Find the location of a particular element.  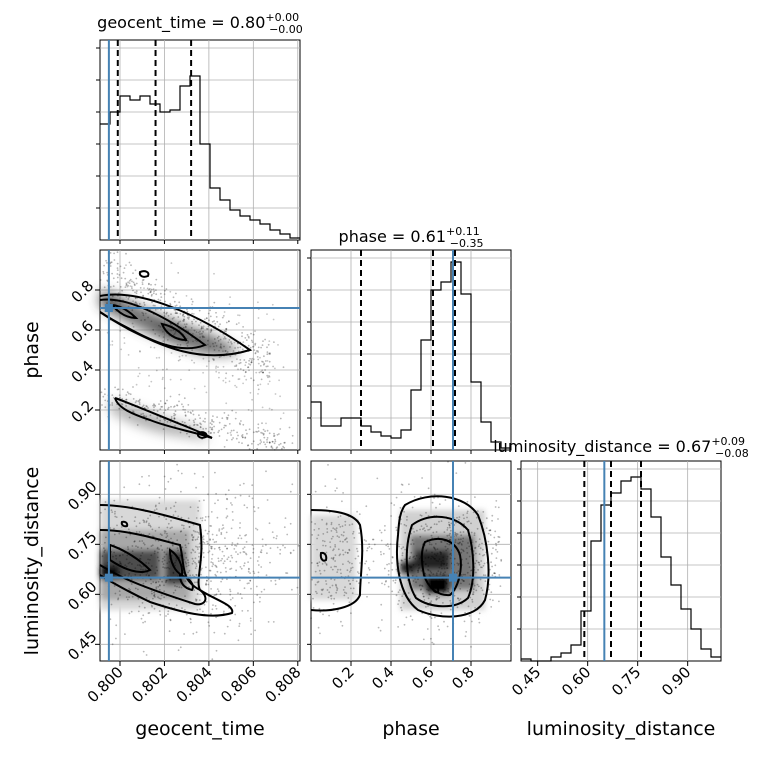

x-tick-label-geocent_time: 0.804 is located at coordinates (194, 684).